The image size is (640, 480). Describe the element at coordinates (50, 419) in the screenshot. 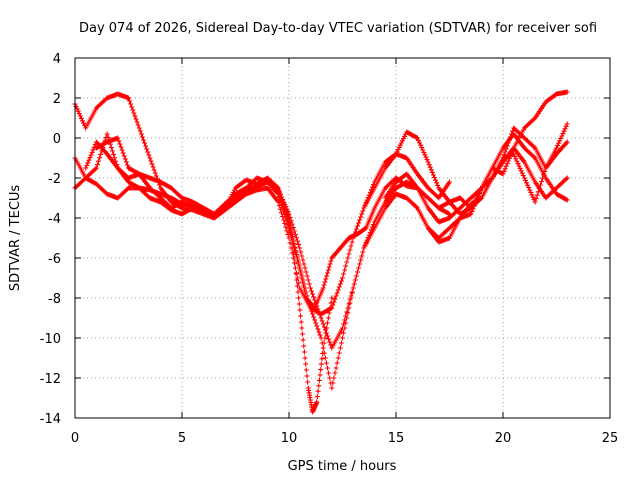

I see `y-tick-label: -14` at that location.